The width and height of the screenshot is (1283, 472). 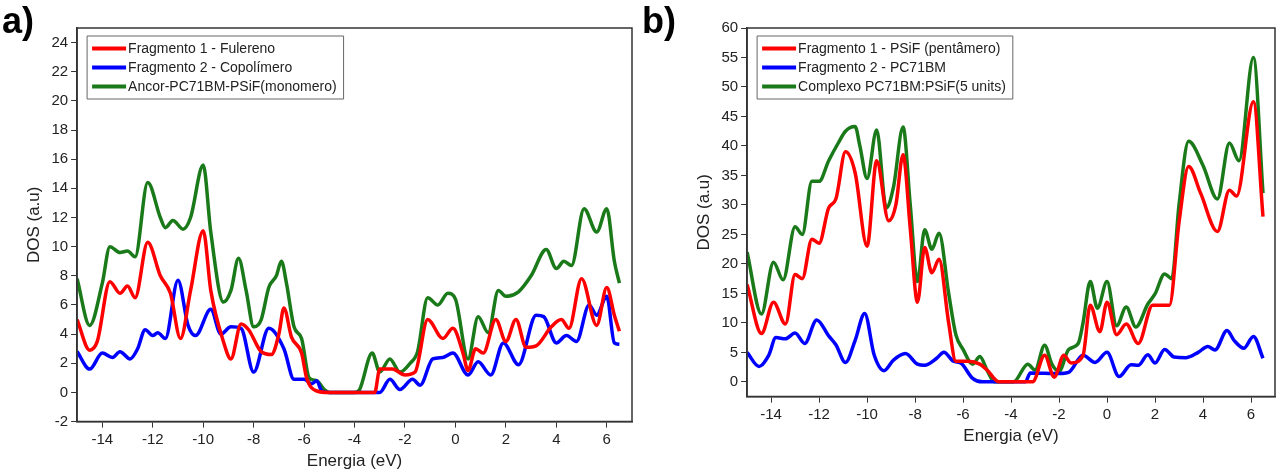 What do you see at coordinates (60, 70) in the screenshot?
I see `y-tick-label: 22` at bounding box center [60, 70].